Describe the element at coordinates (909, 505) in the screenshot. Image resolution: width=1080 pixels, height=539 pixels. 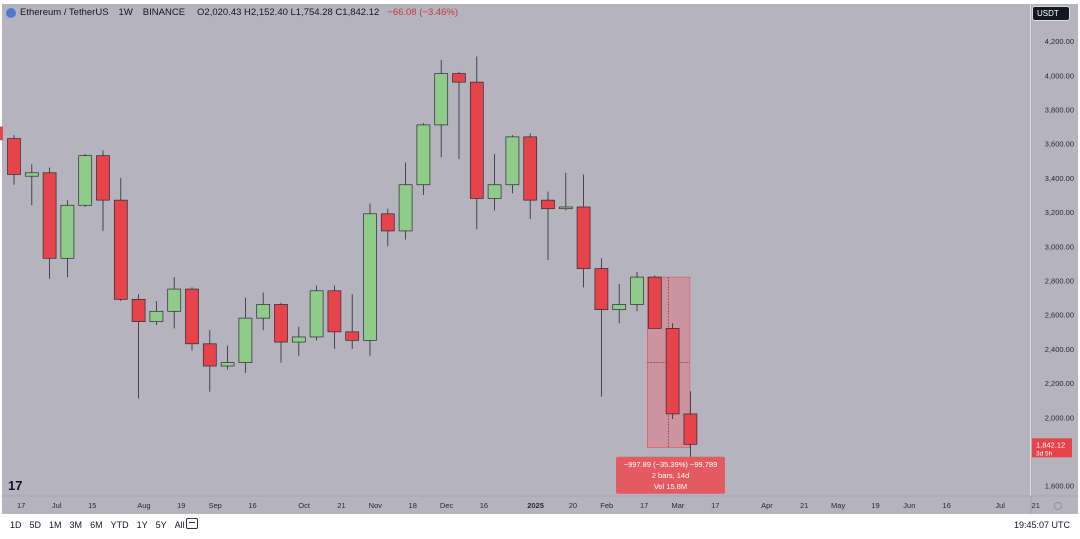
I see `x-tick-label: Jun` at that location.